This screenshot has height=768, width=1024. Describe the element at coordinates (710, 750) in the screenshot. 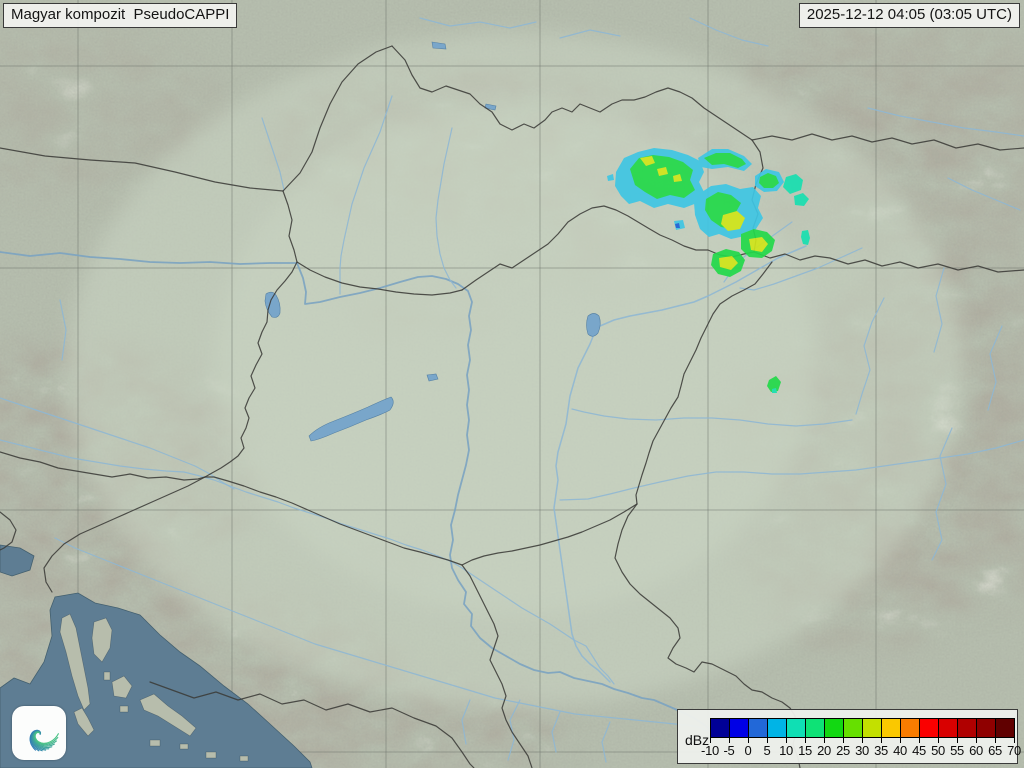

I see `legend-tick-label: -10` at that location.